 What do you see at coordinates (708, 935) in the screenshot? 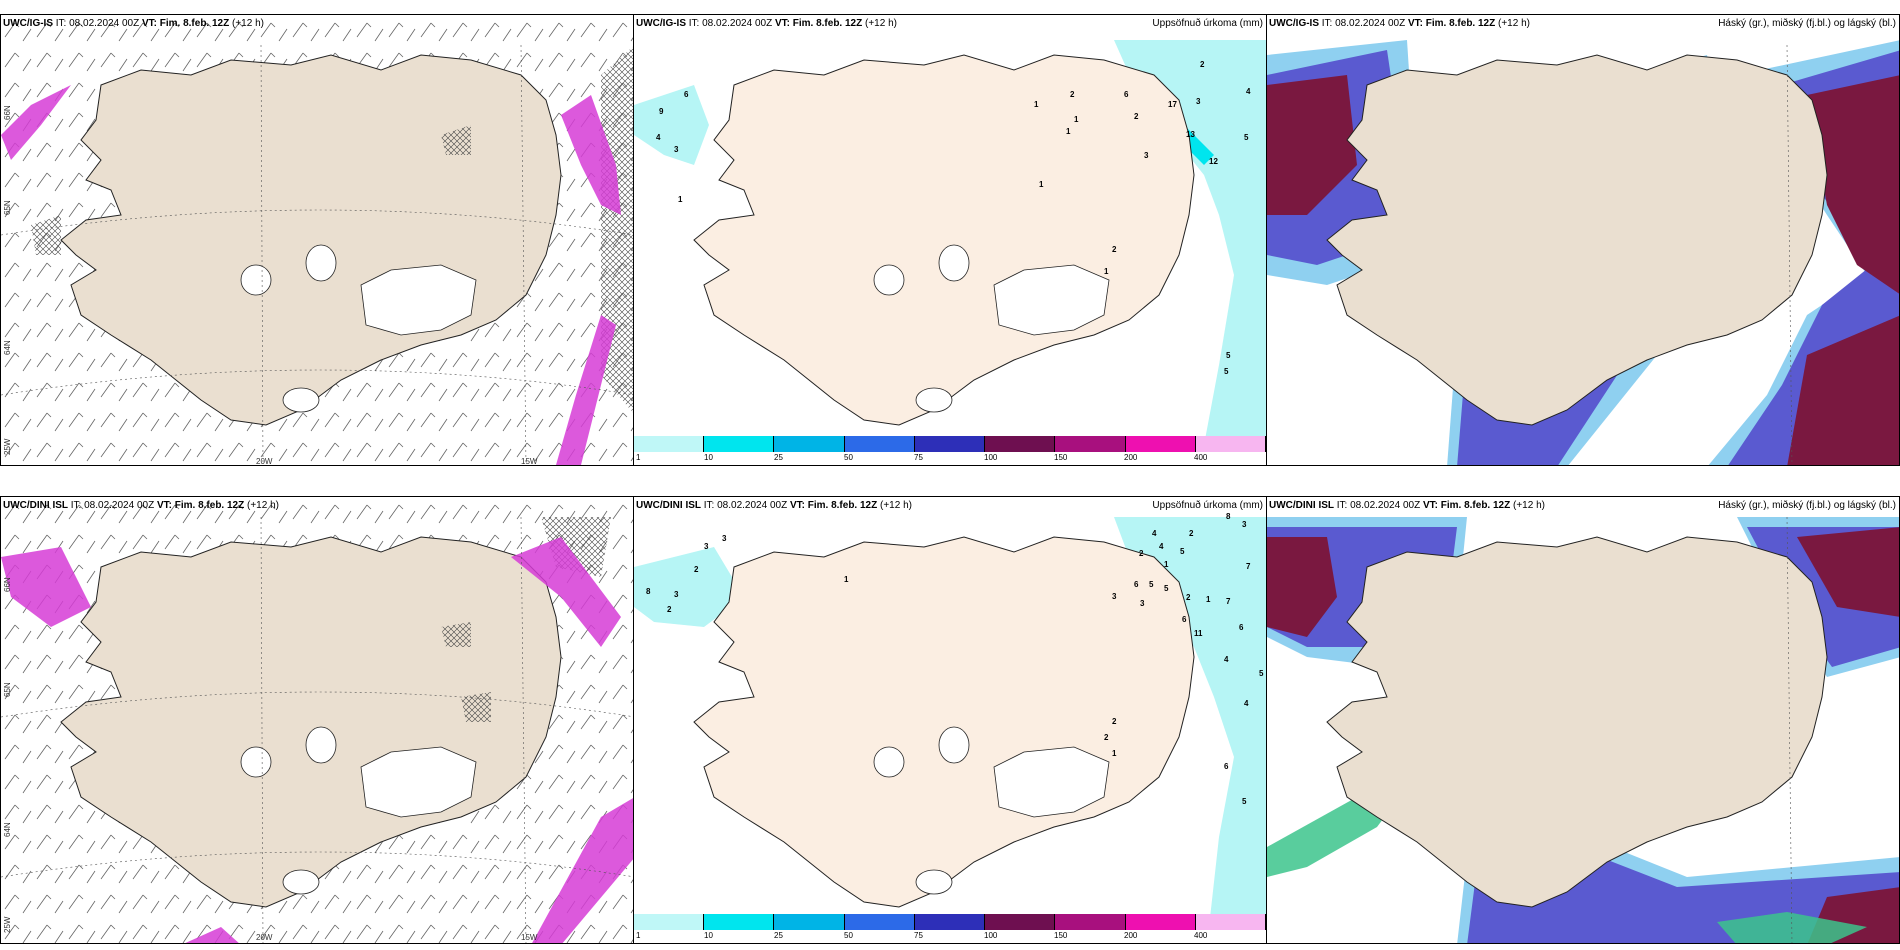
I see `colorbar-label: 10` at bounding box center [708, 935].